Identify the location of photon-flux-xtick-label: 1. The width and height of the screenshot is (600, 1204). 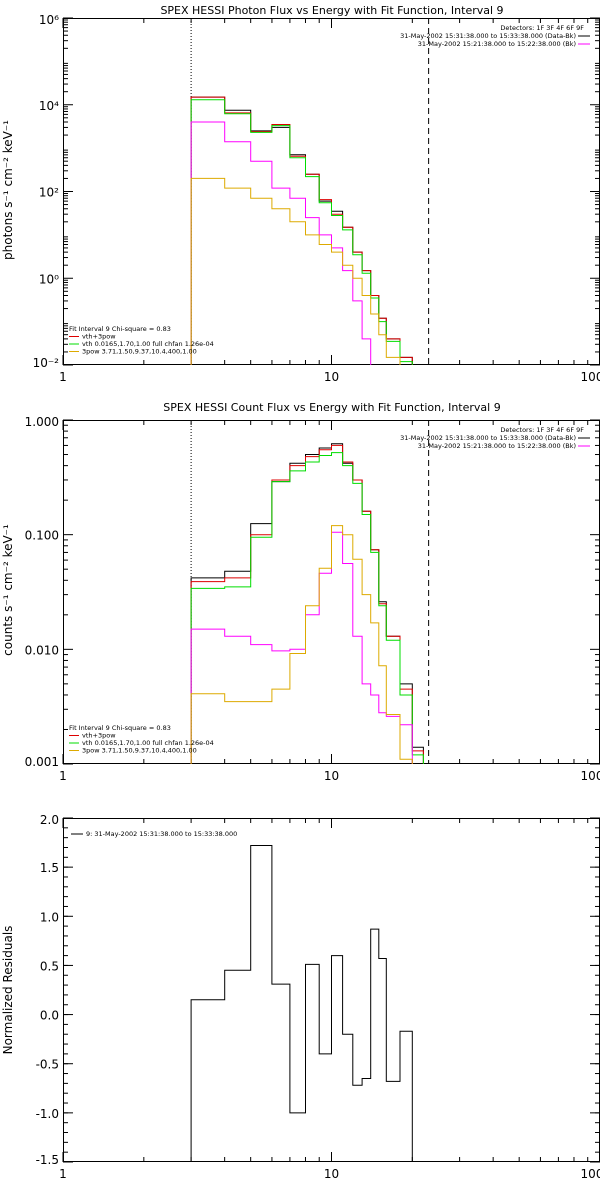
(63, 377).